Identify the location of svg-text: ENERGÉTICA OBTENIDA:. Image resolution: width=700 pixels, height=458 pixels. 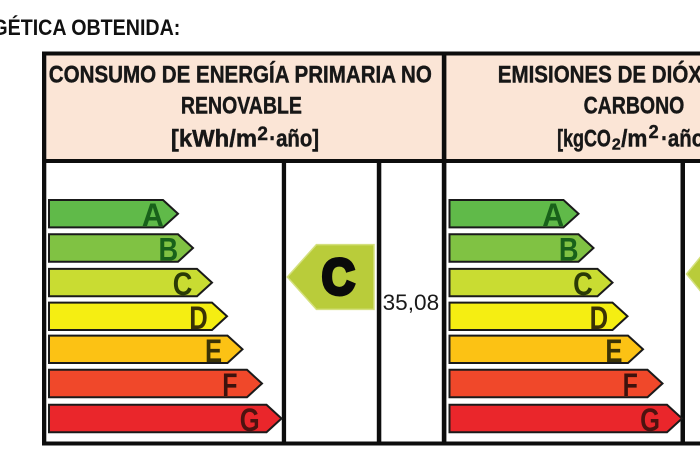
(90, 28).